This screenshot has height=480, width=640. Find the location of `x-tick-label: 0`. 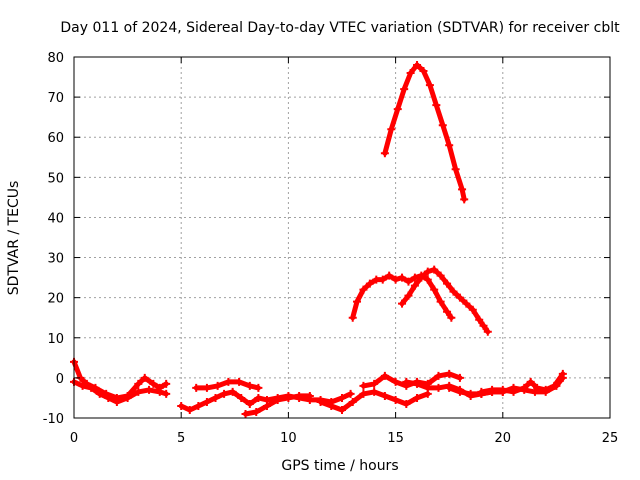

x-tick-label: 0 is located at coordinates (74, 438).